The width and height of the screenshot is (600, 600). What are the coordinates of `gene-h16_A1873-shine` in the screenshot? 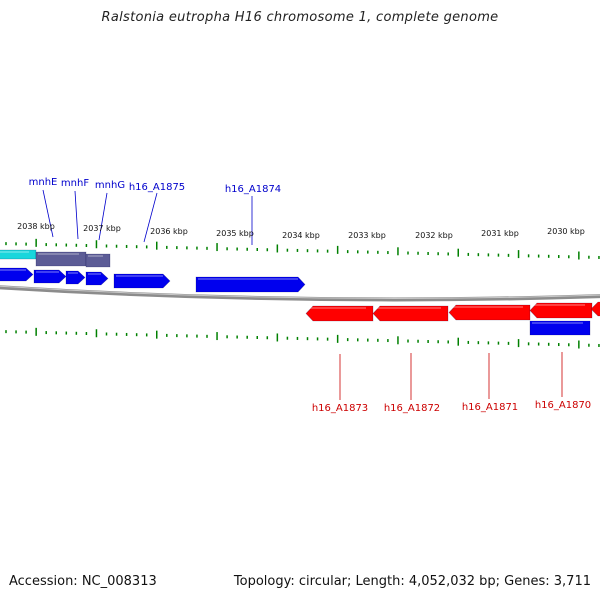 It's located at (337, 308).